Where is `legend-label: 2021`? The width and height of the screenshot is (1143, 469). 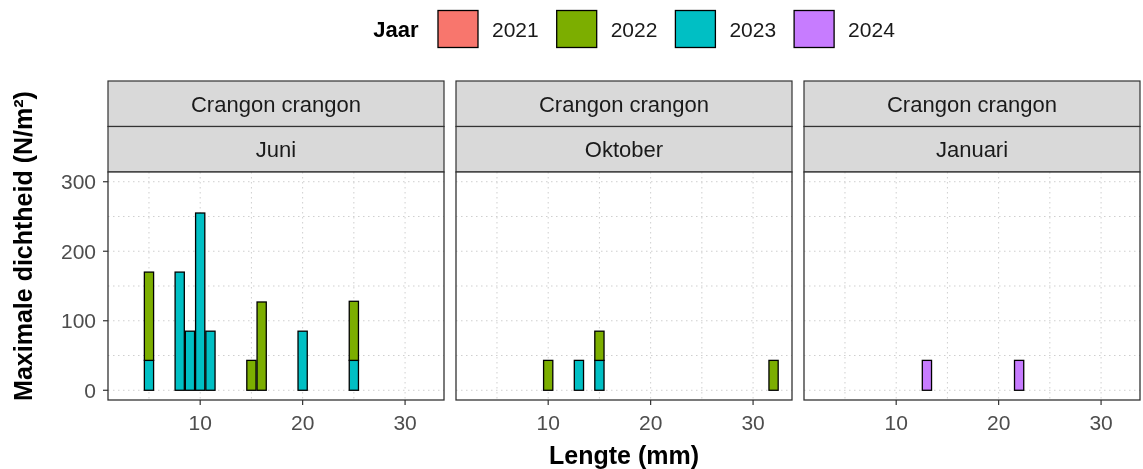
legend-label: 2021 is located at coordinates (515, 29).